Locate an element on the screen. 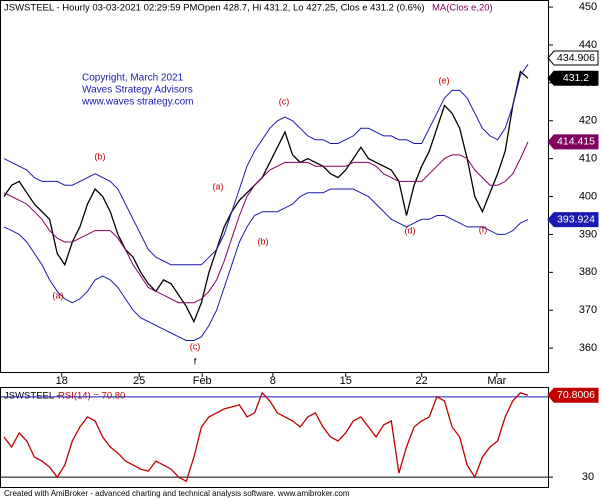 The image size is (602, 501). x-tick-label: Feb is located at coordinates (202, 381).